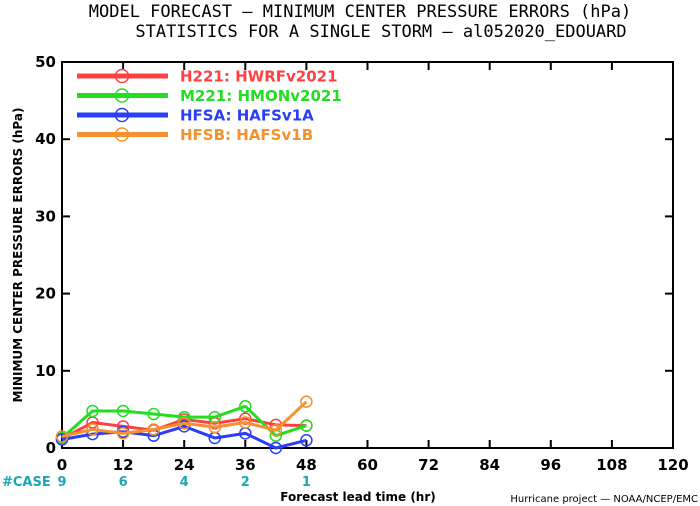 The width and height of the screenshot is (700, 506). Describe the element at coordinates (246, 135) in the screenshot. I see `legend-label: HFSB: HAFSv1B` at that location.